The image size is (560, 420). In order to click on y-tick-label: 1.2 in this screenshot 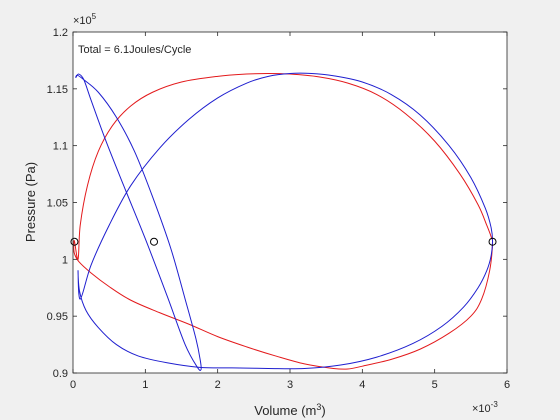, I will do `click(60, 33)`.